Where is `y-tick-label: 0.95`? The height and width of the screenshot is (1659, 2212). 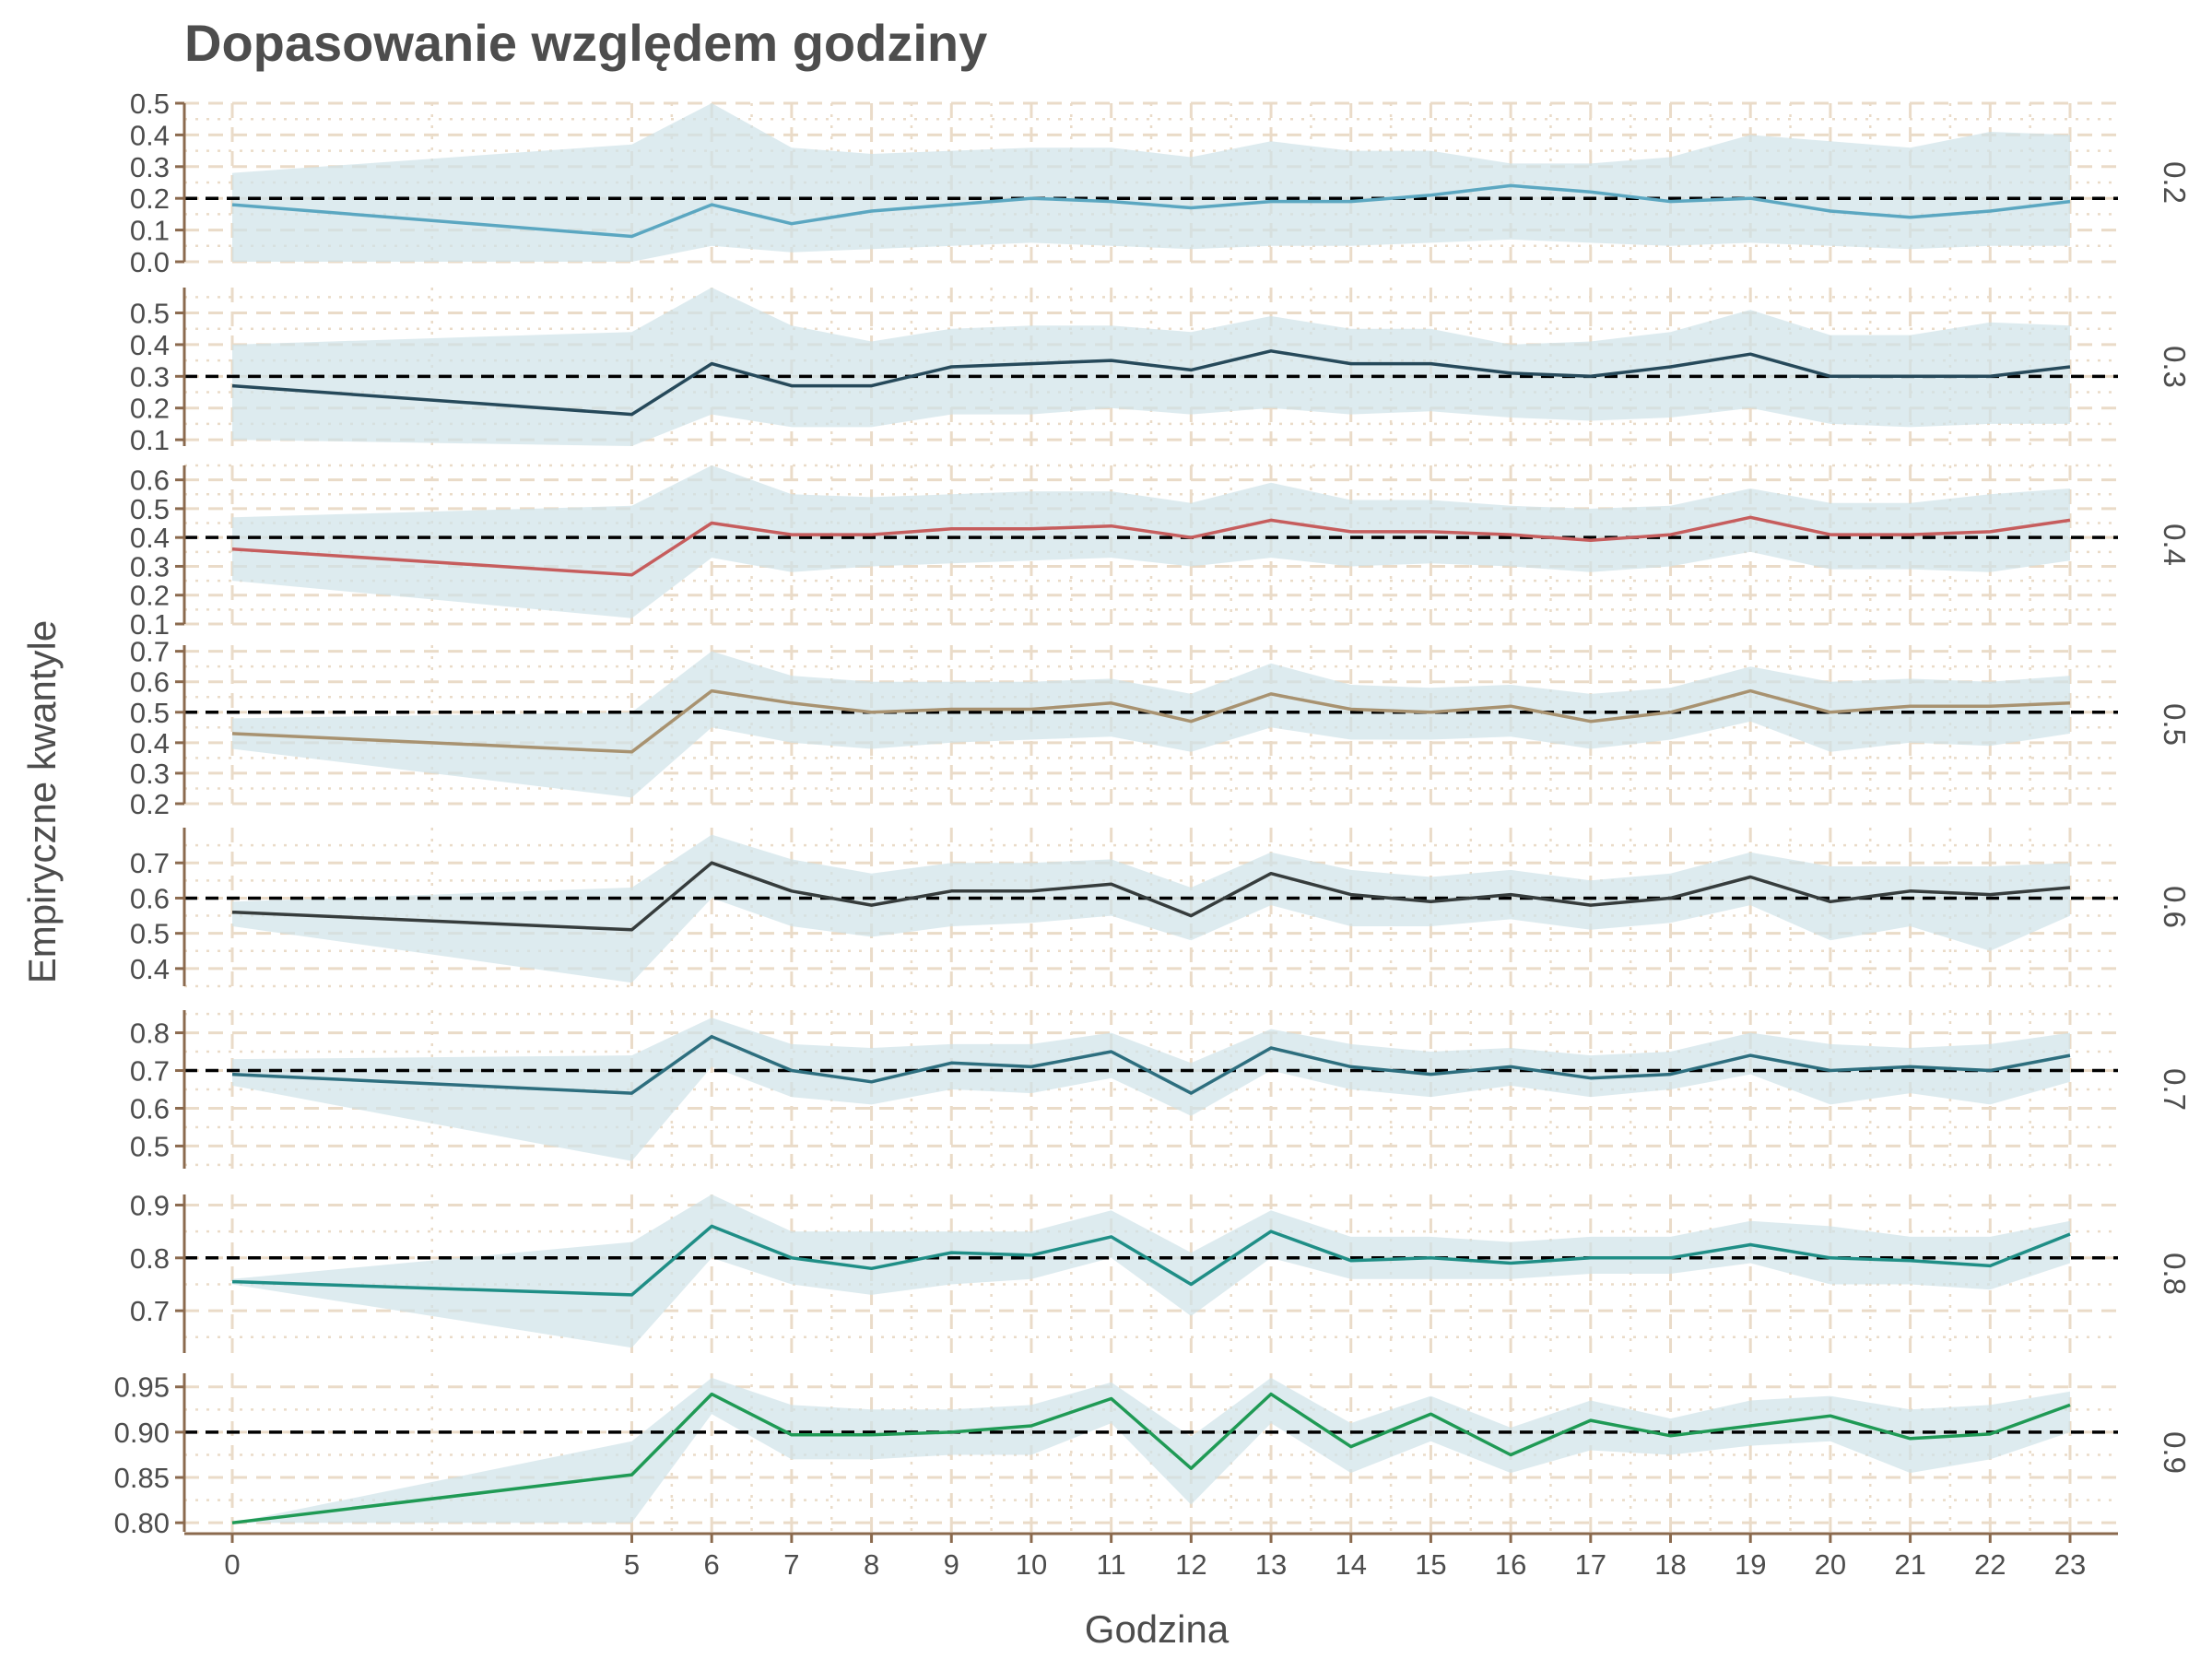 y-tick-label: 0.95 is located at coordinates (142, 1387).